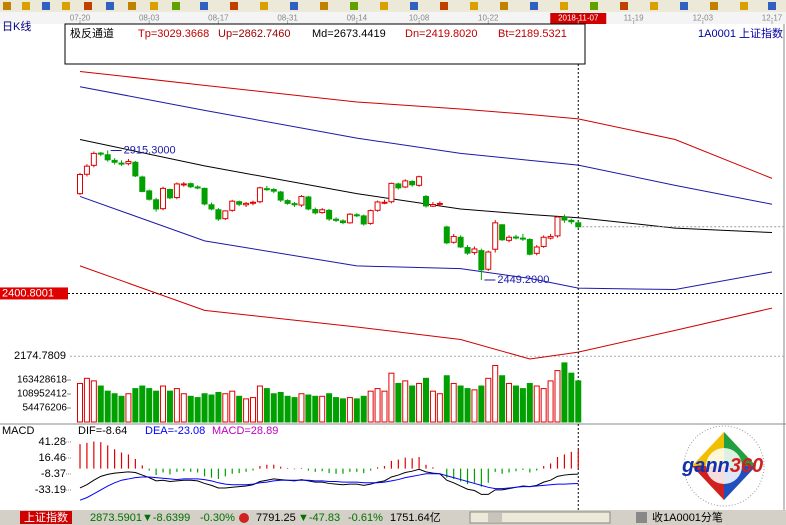 The image size is (786, 525). What do you see at coordinates (149, 18) in the screenshot?
I see `x-tick-label: 08-03` at bounding box center [149, 18].